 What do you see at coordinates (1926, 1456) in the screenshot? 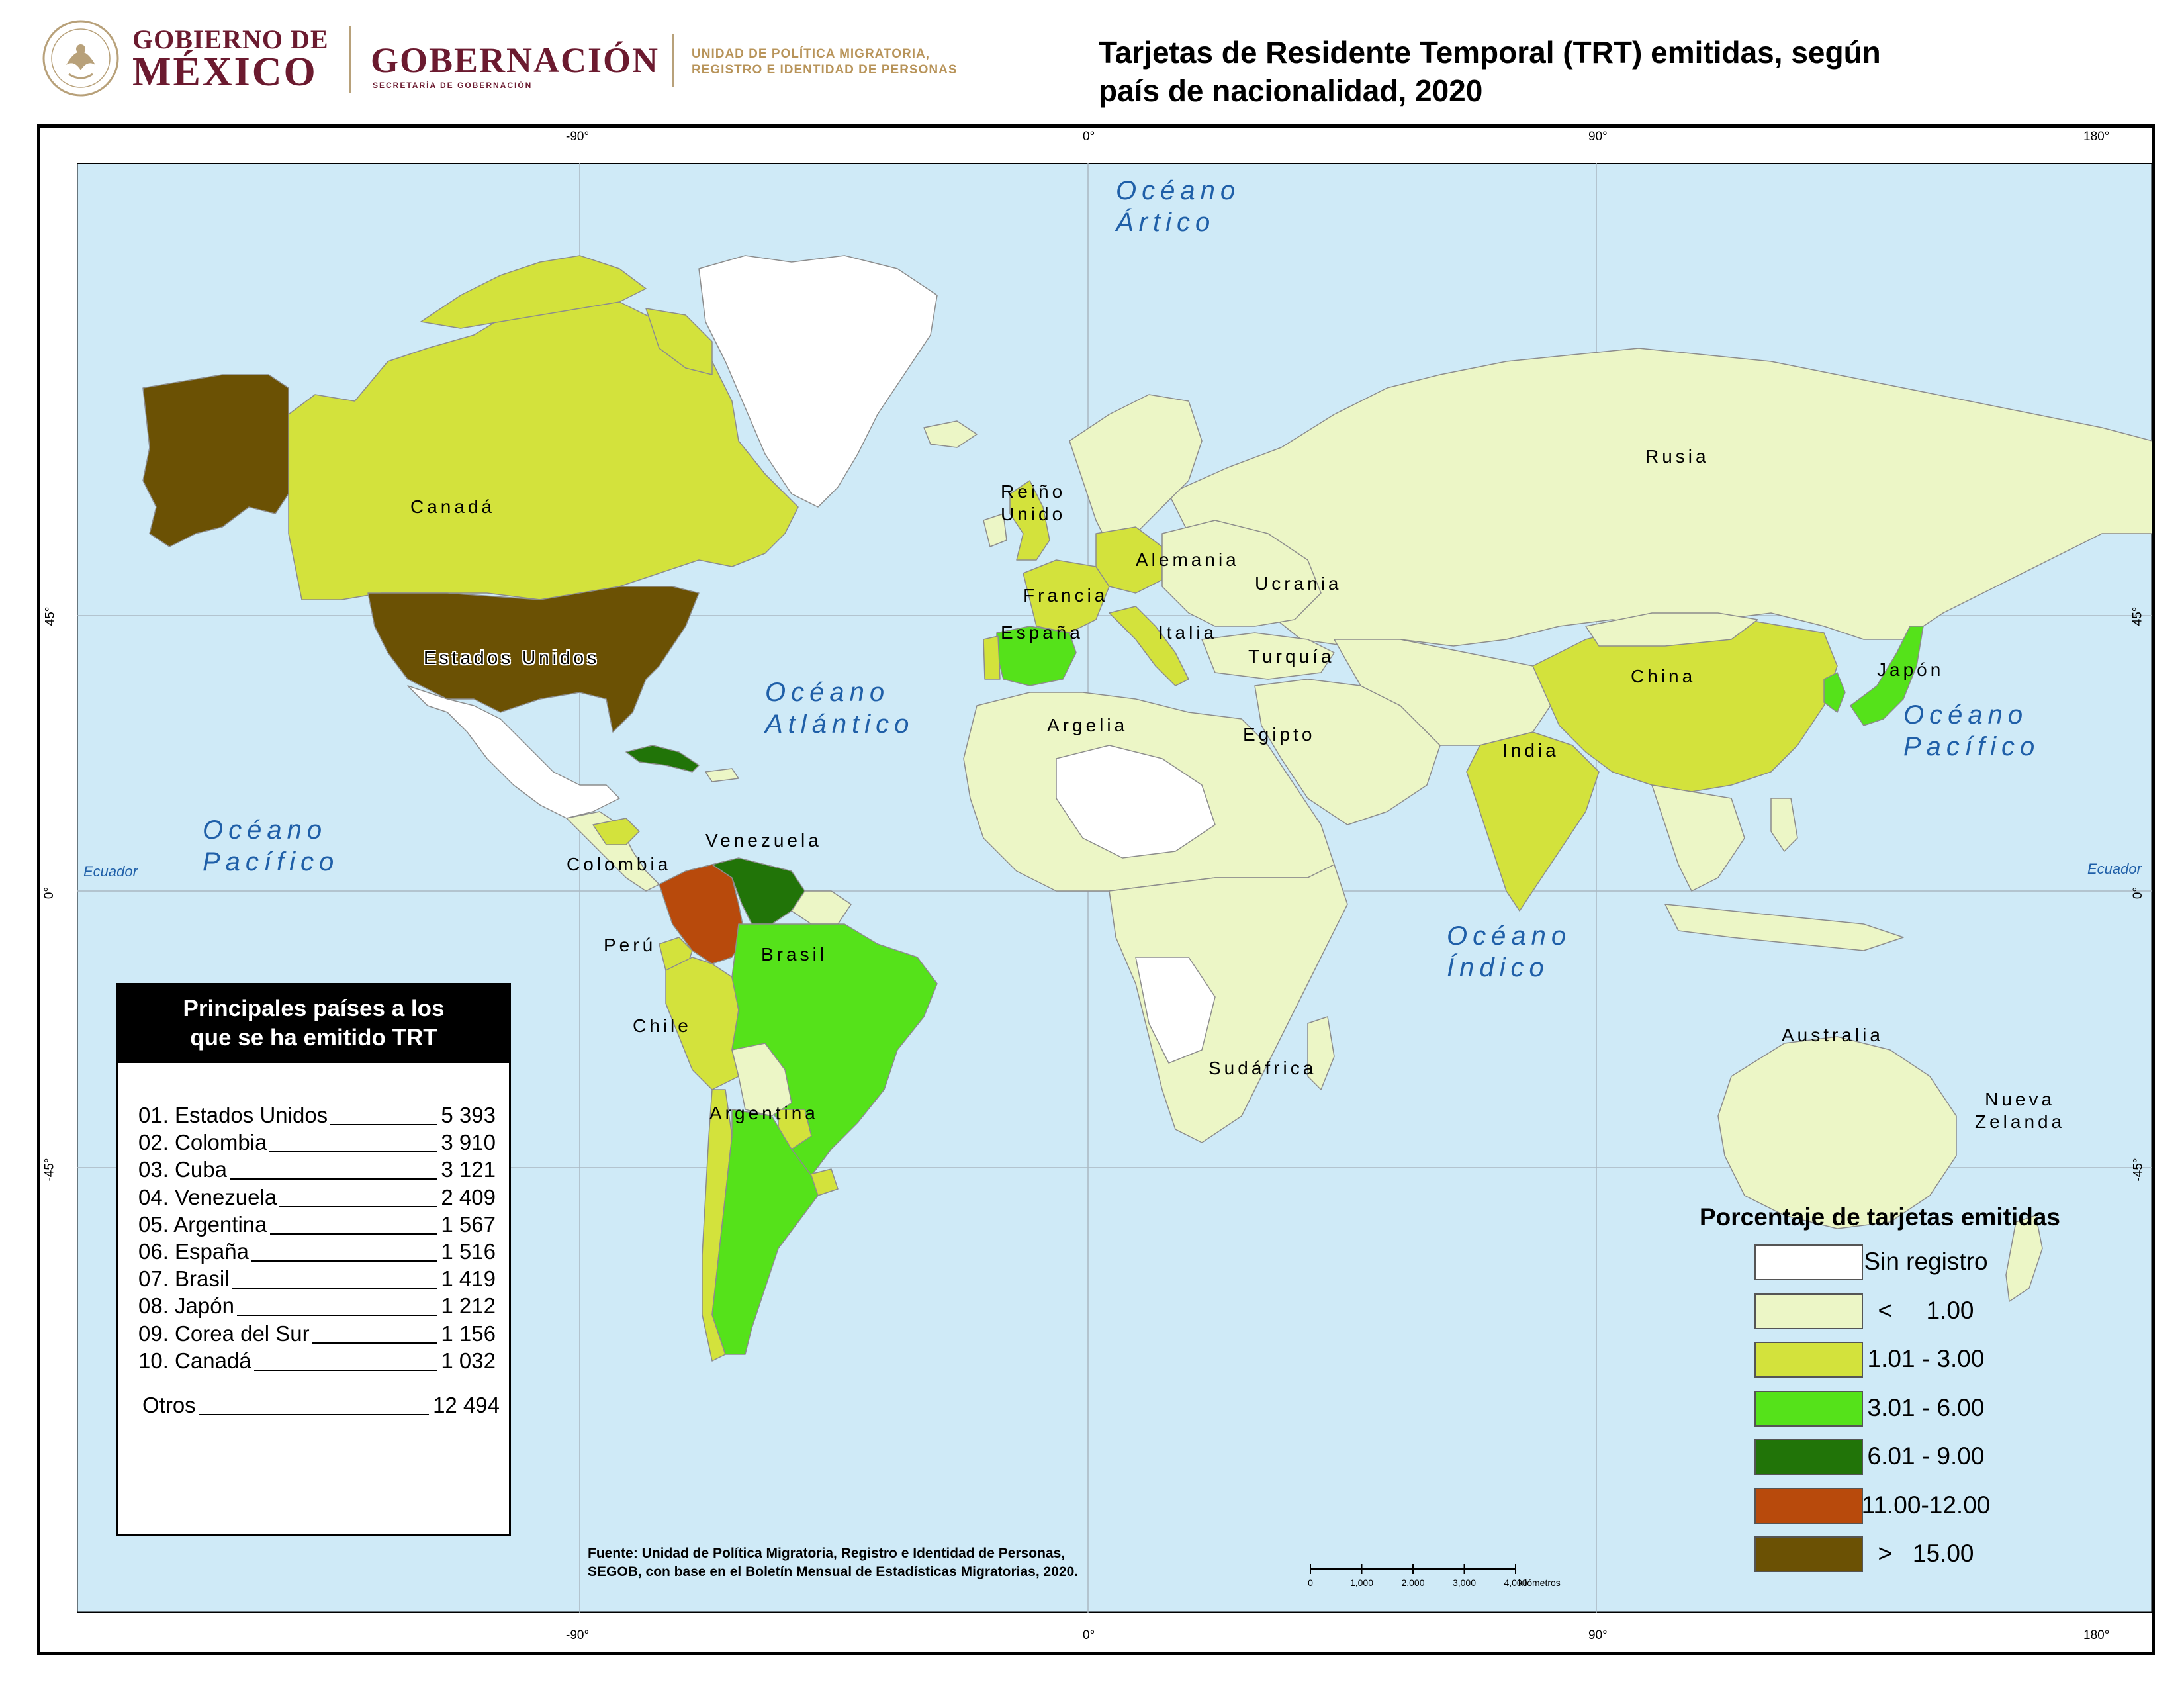
I see `legend-label: 6.01 - 9.00` at bounding box center [1926, 1456].